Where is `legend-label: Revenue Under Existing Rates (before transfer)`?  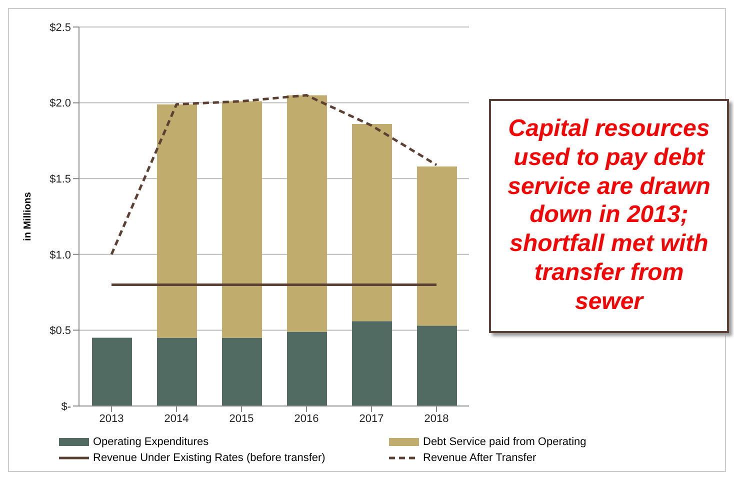
legend-label: Revenue Under Existing Rates (before transfer) is located at coordinates (209, 458).